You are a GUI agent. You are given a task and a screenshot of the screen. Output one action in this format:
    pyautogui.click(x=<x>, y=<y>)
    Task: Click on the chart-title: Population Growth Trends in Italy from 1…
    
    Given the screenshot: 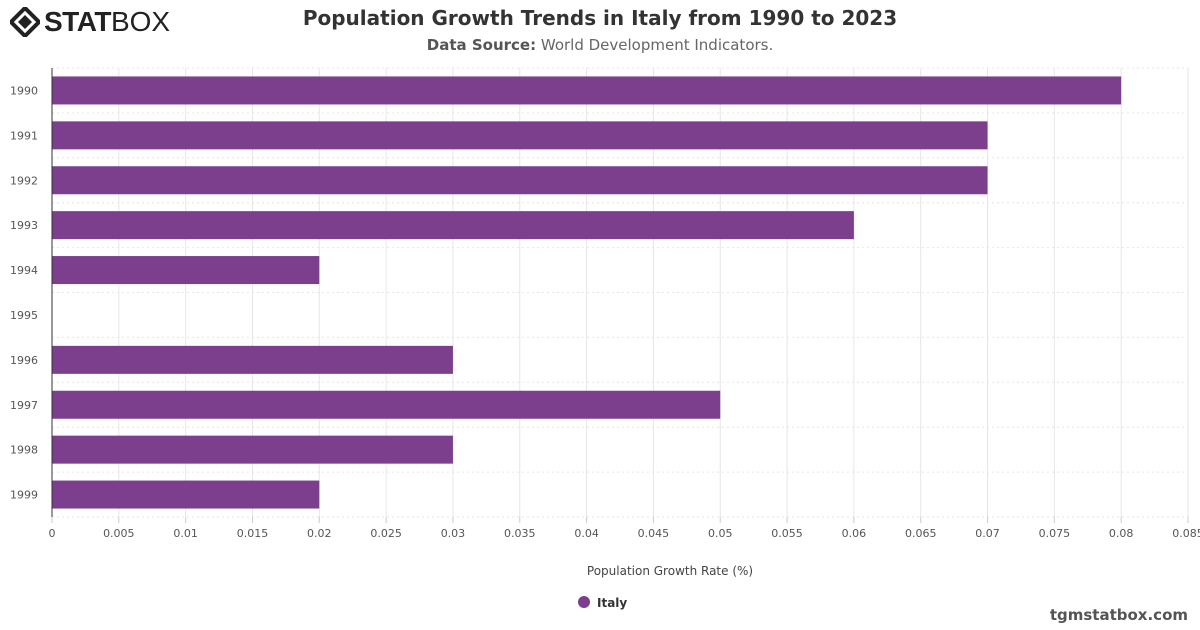 What is the action you would take?
    pyautogui.click(x=600, y=18)
    